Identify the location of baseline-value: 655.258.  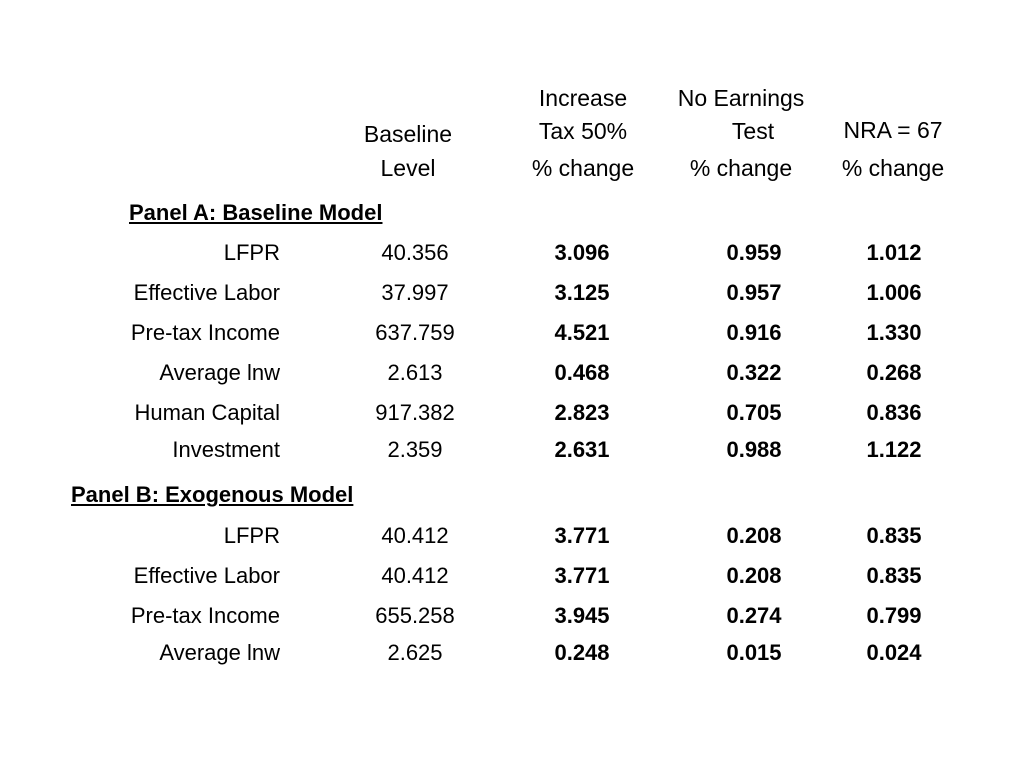
(415, 615).